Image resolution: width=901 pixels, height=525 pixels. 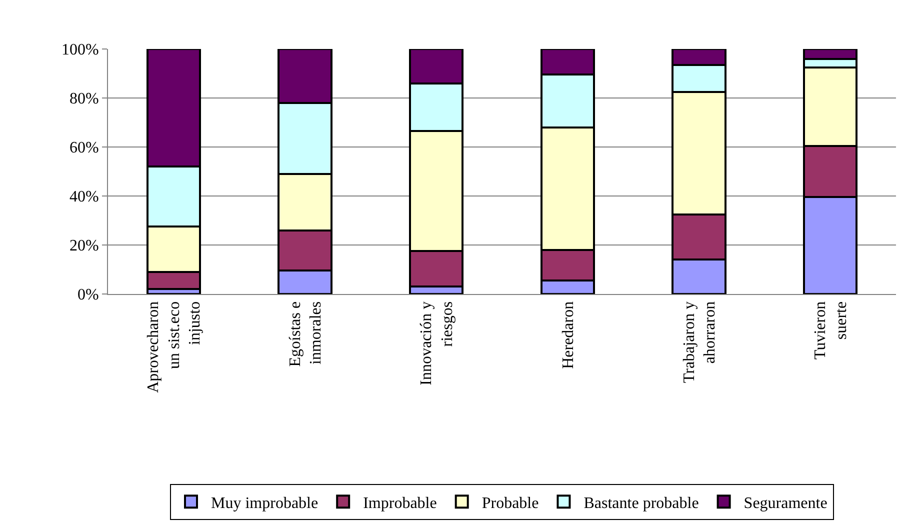 I want to click on legend-label: Probable, so click(x=510, y=503).